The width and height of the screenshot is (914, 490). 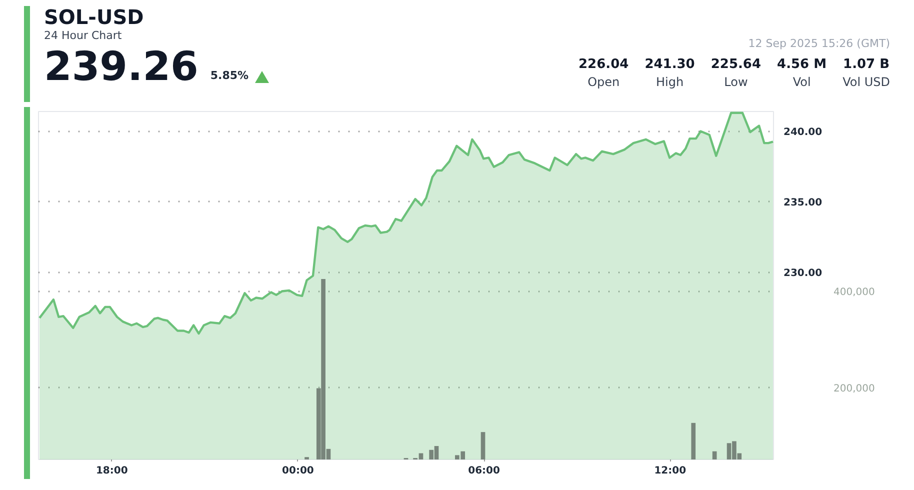 I want to click on text: High, so click(x=669, y=83).